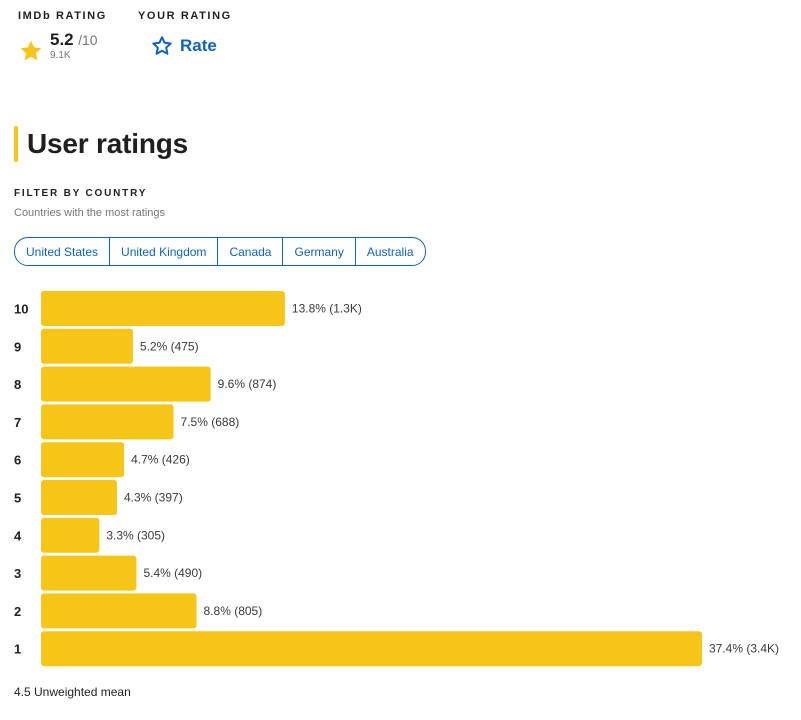 The width and height of the screenshot is (801, 720). I want to click on bar-category-label: 3, so click(17, 573).